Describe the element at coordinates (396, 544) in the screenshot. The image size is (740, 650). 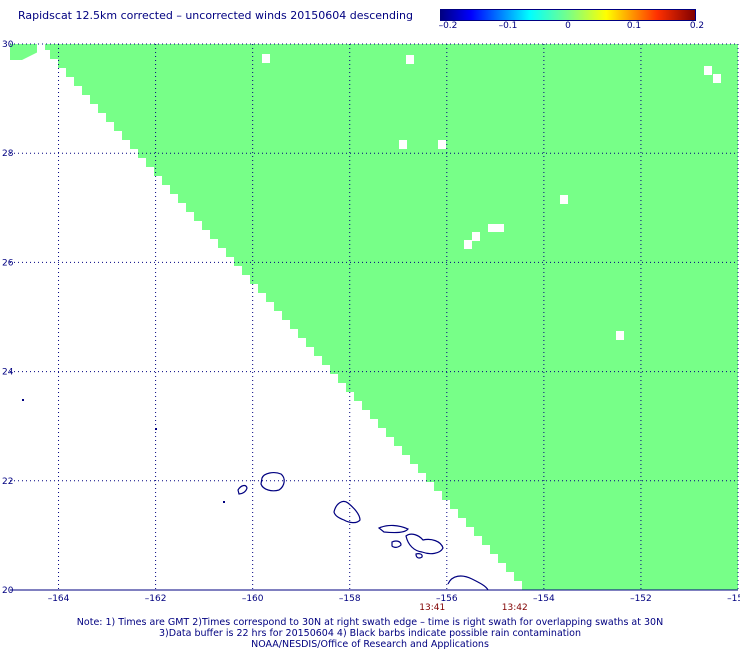
I see `island-lanai` at that location.